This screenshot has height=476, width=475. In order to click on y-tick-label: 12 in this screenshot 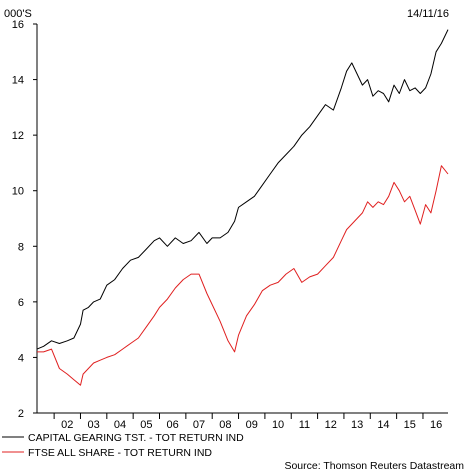, I will do `click(18, 136)`.